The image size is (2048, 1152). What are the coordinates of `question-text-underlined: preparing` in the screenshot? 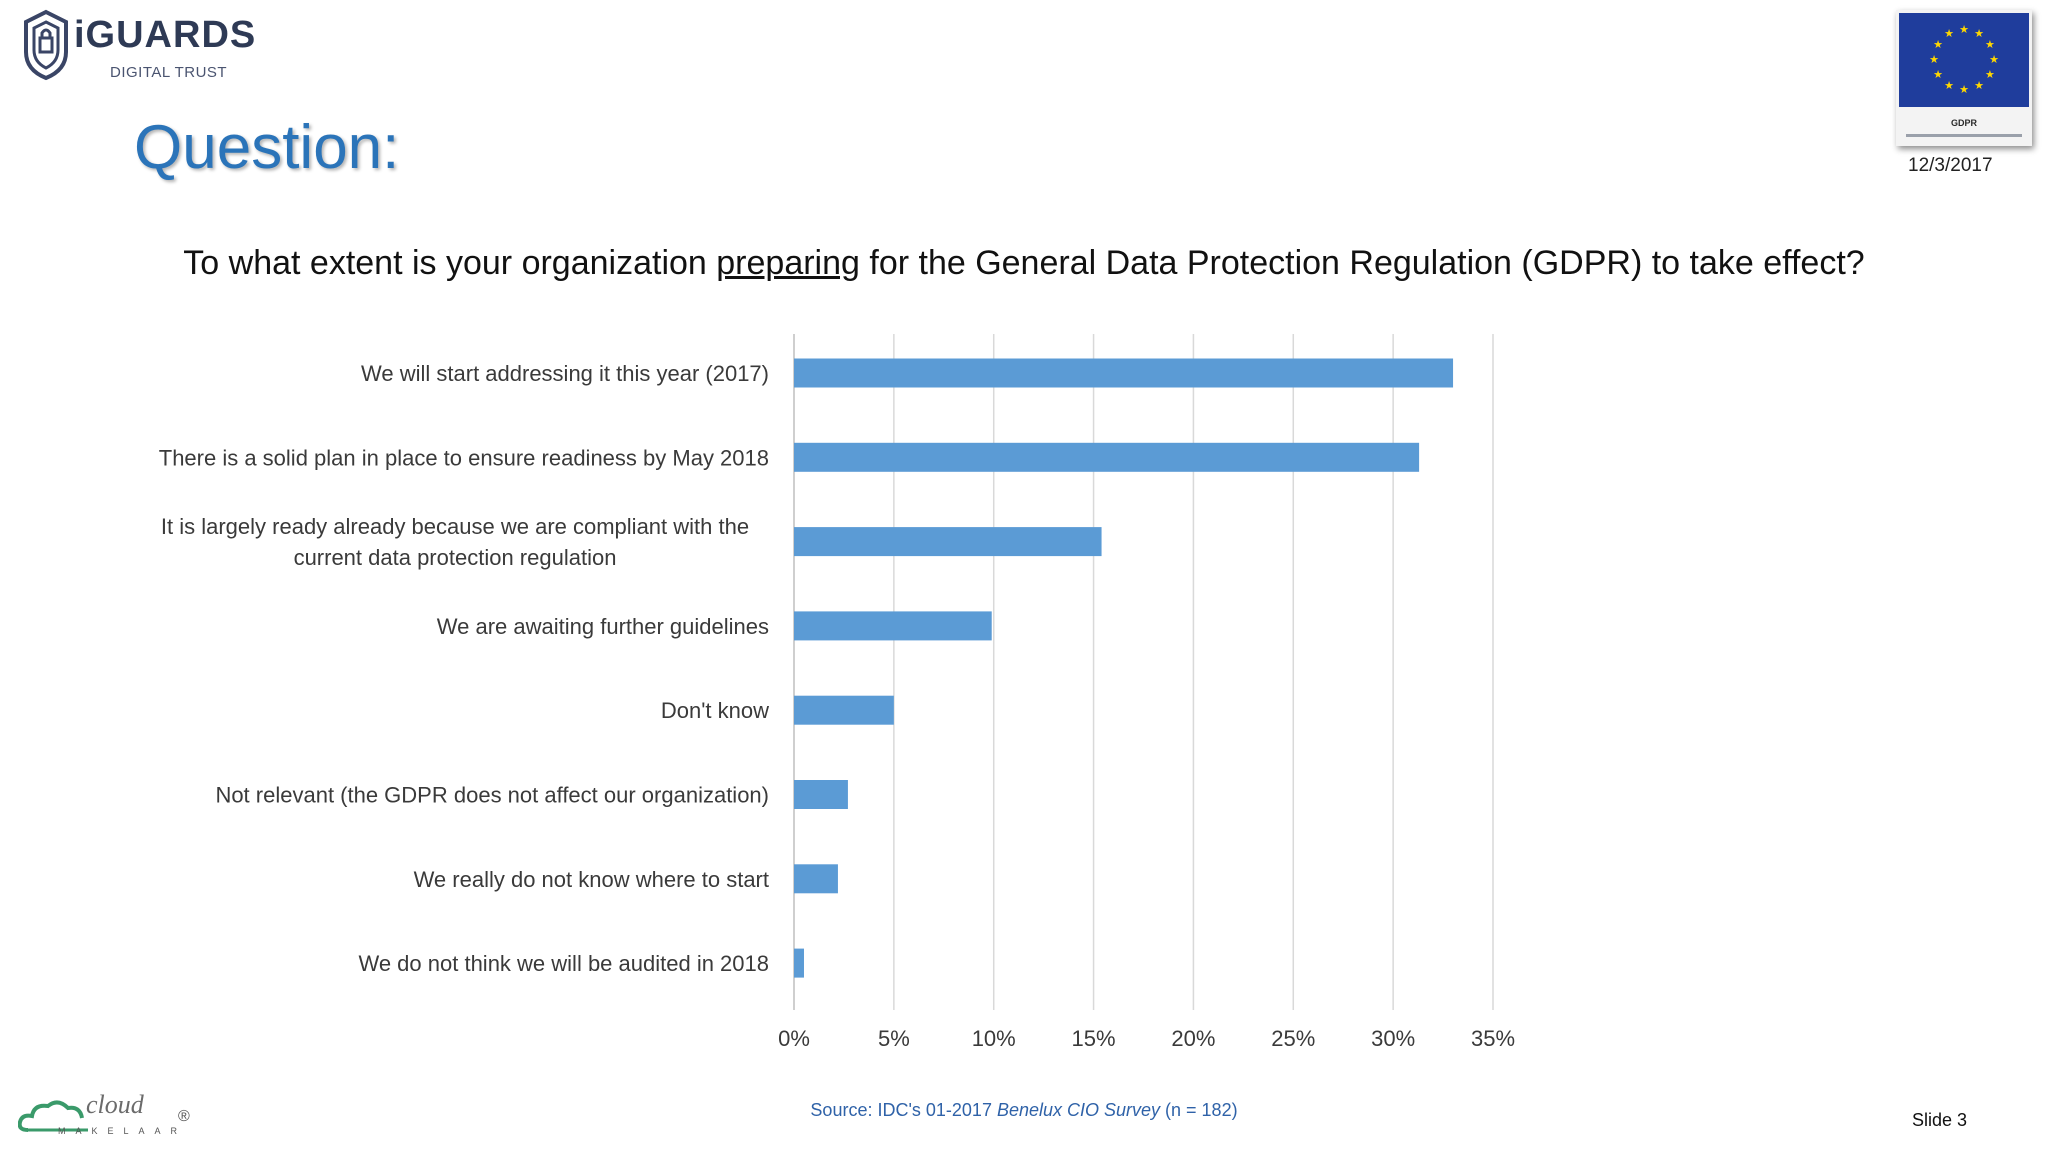 It's located at (788, 263).